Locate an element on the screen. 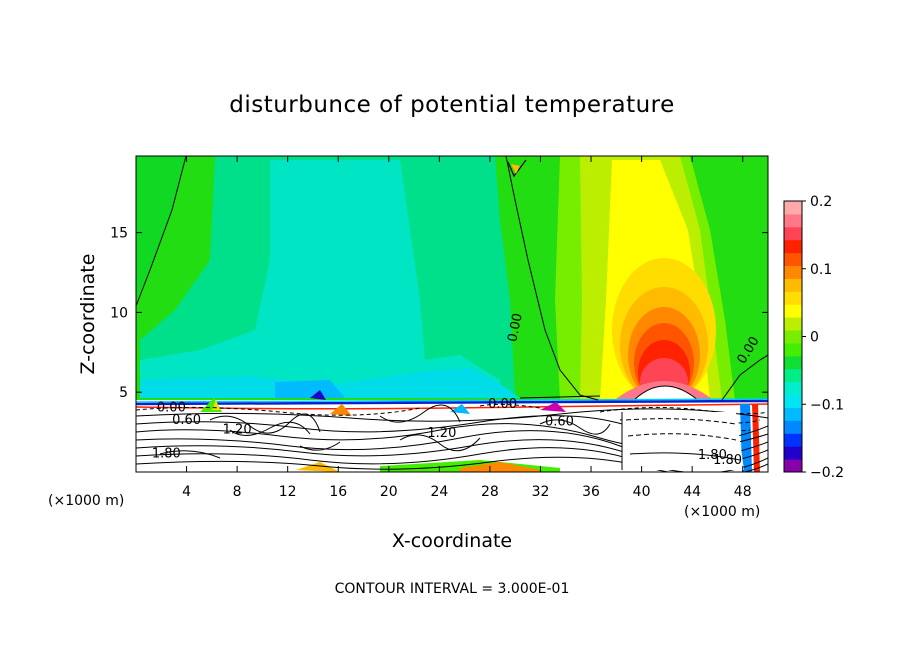  lower-orange-spot is located at coordinates (341, 410).